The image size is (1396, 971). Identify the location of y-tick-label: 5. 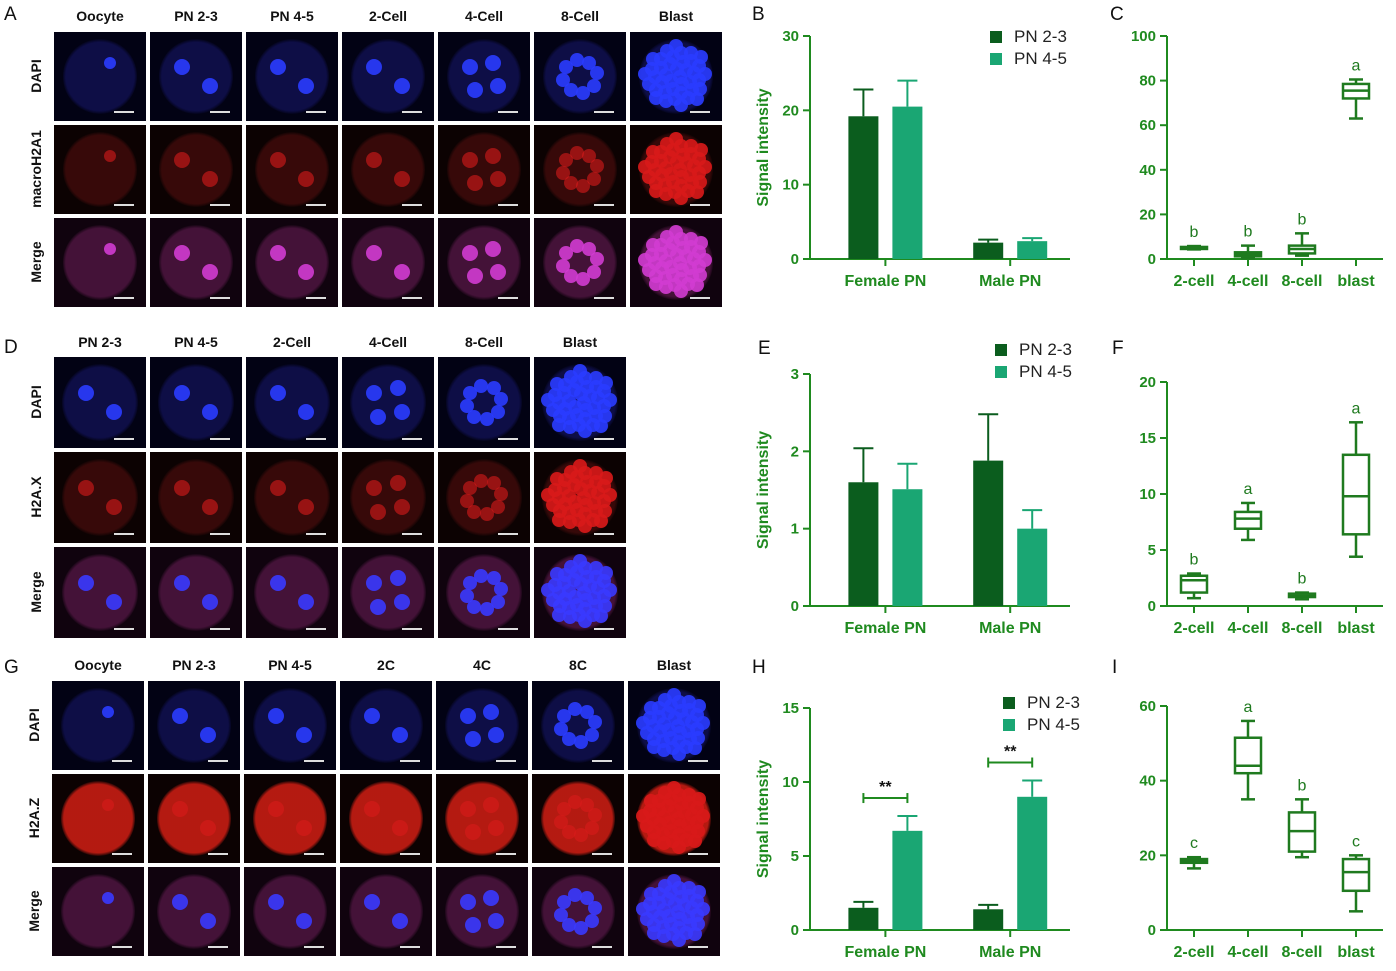
(795, 856).